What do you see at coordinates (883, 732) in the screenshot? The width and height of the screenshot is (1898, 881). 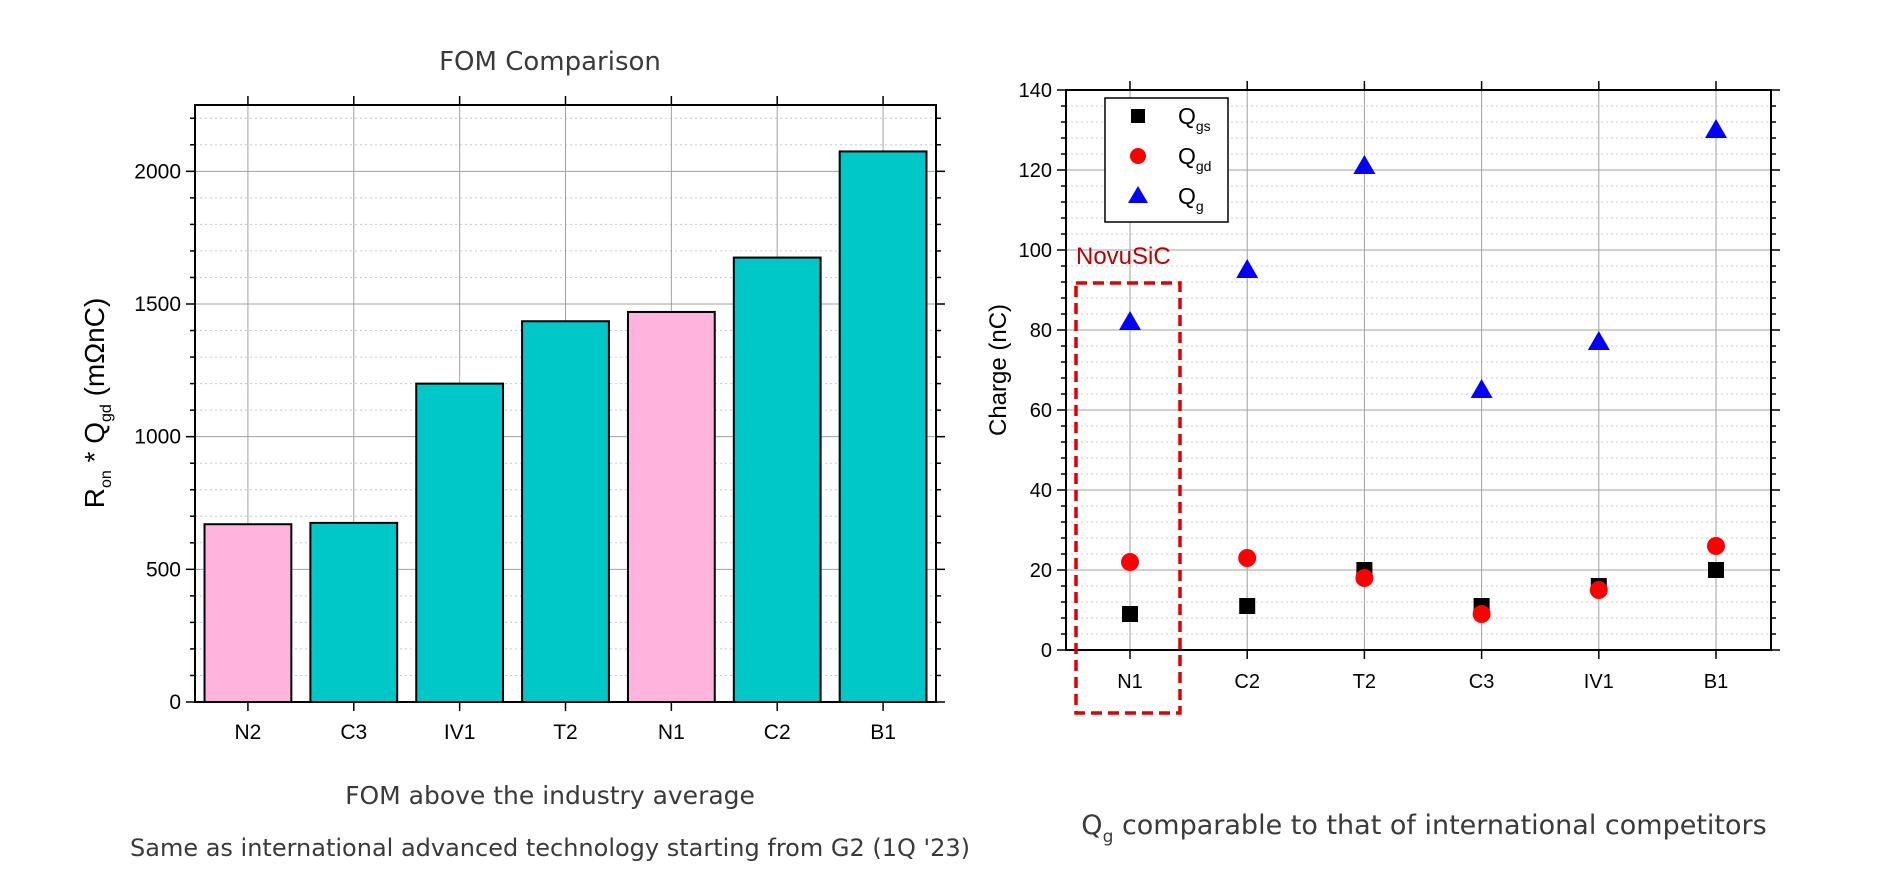 I see `left-x-tick-label: B1` at bounding box center [883, 732].